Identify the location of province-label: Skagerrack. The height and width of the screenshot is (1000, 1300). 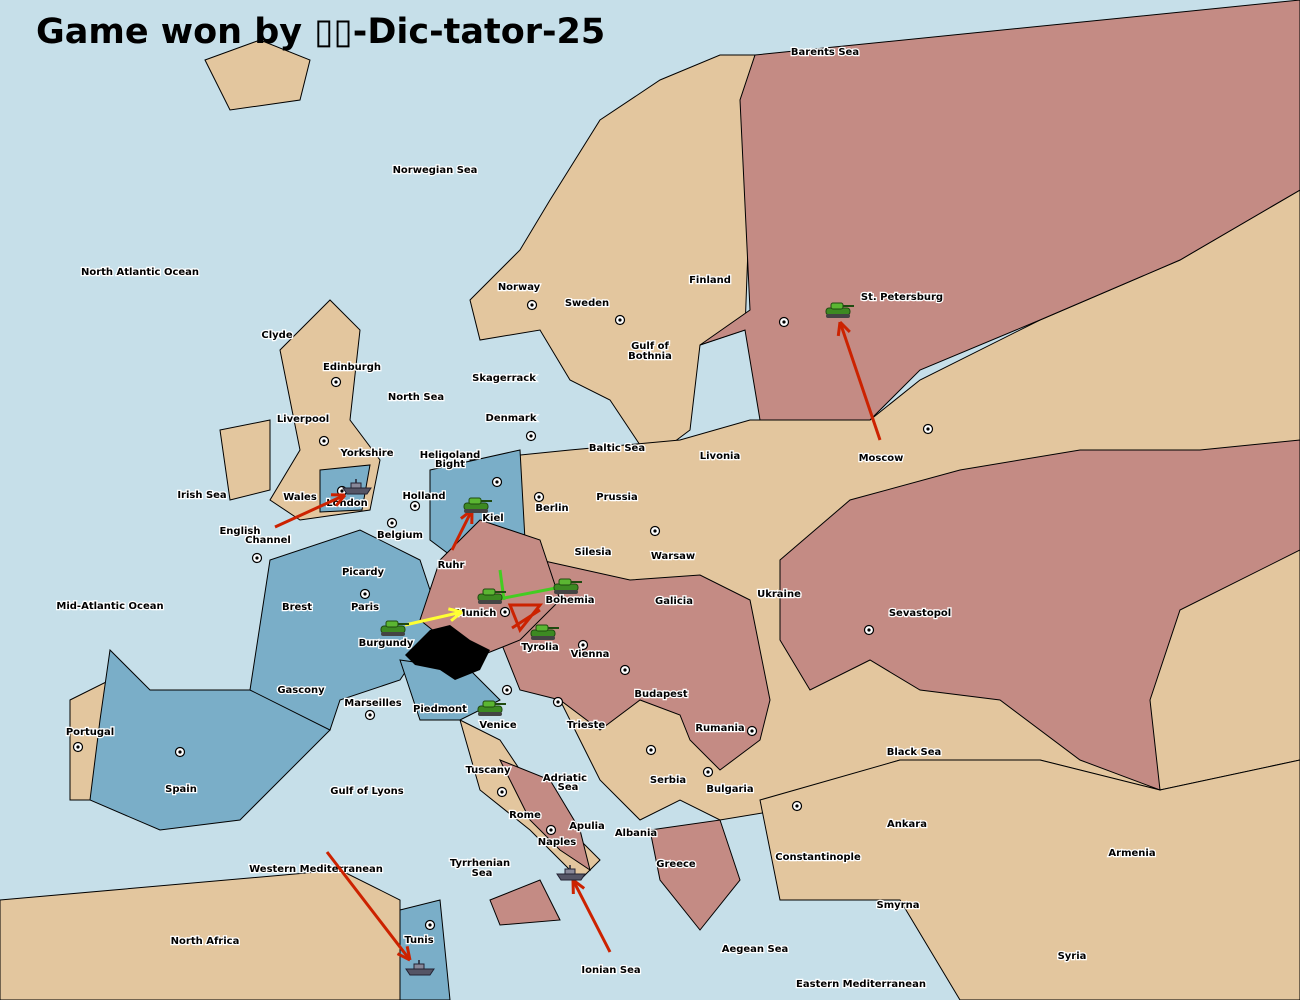
(504, 378).